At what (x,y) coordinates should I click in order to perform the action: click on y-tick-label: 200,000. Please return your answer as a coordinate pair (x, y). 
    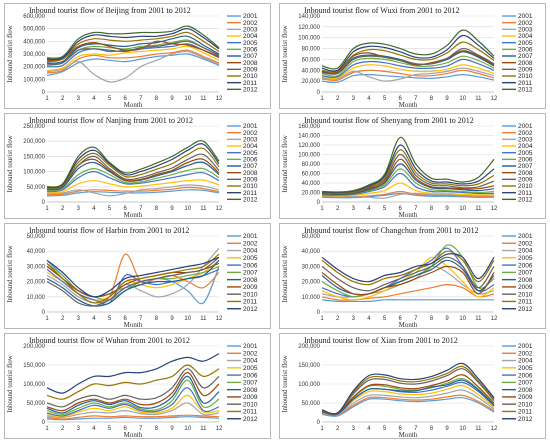
    Looking at the image, I should click on (309, 347).